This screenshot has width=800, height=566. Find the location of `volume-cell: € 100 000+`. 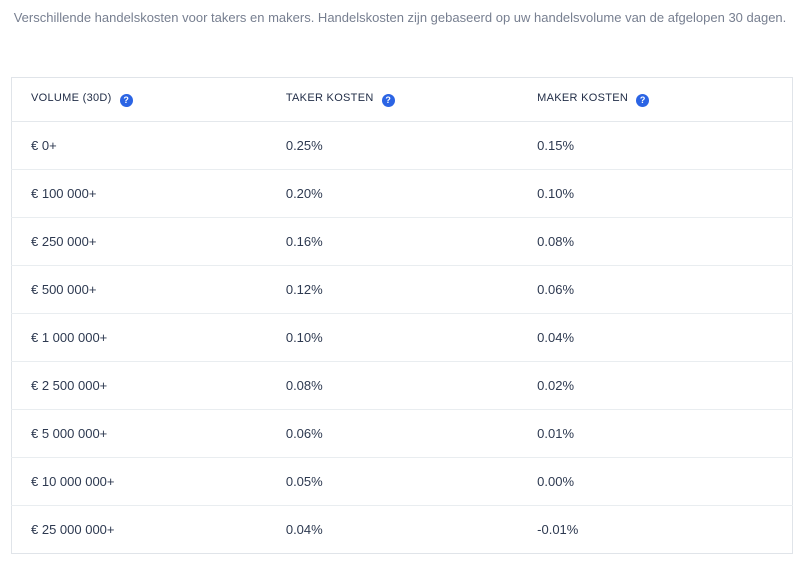

volume-cell: € 100 000+ is located at coordinates (148, 193).